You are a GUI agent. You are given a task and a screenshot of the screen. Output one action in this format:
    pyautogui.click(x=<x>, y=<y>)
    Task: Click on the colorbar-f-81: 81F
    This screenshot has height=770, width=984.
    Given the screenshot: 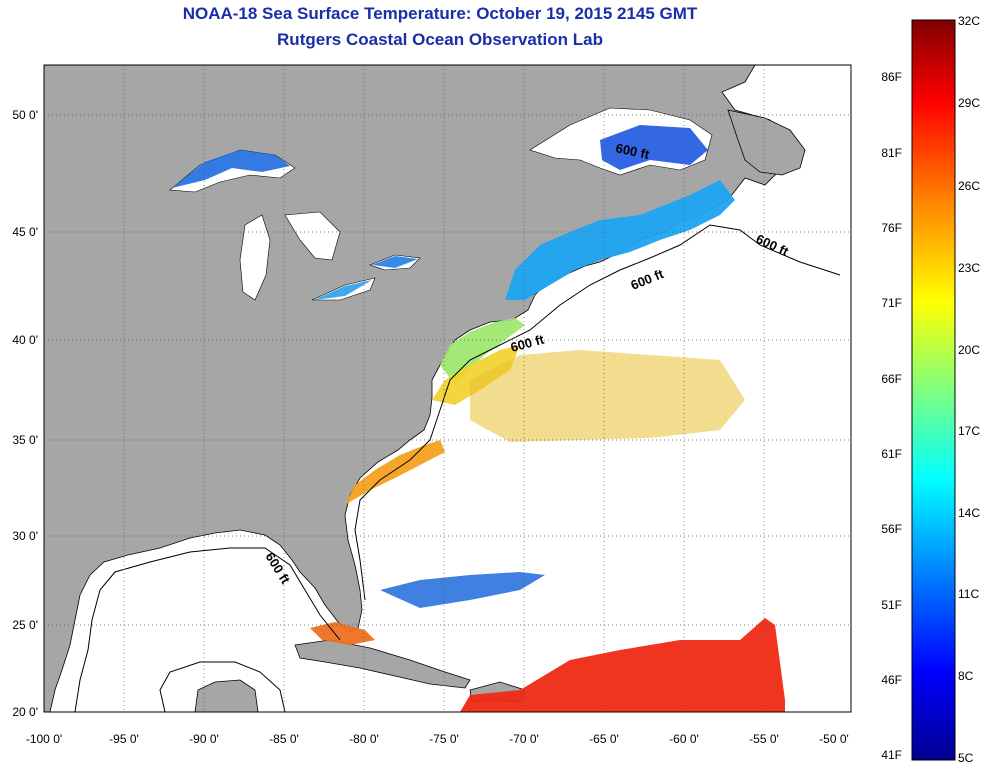 What is the action you would take?
    pyautogui.click(x=891, y=153)
    